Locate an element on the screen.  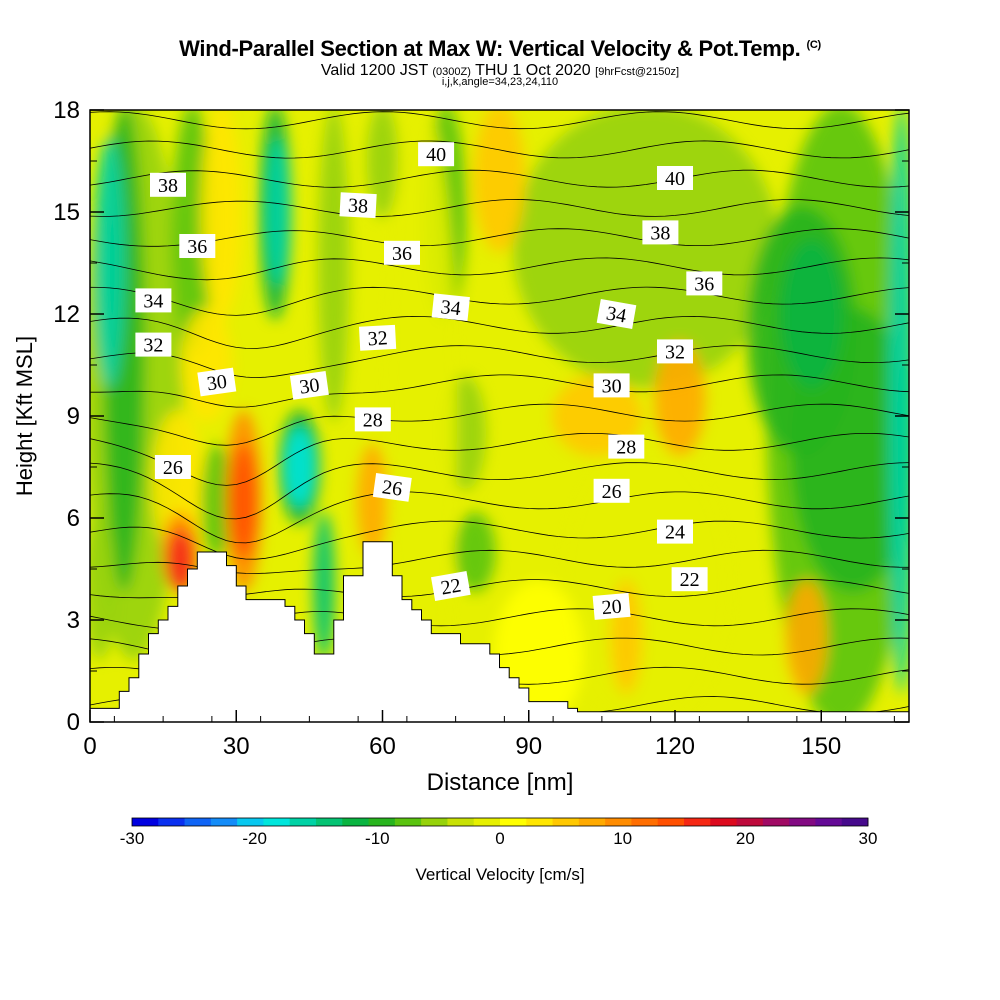
y-tick-label: 12 is located at coordinates (66, 314).